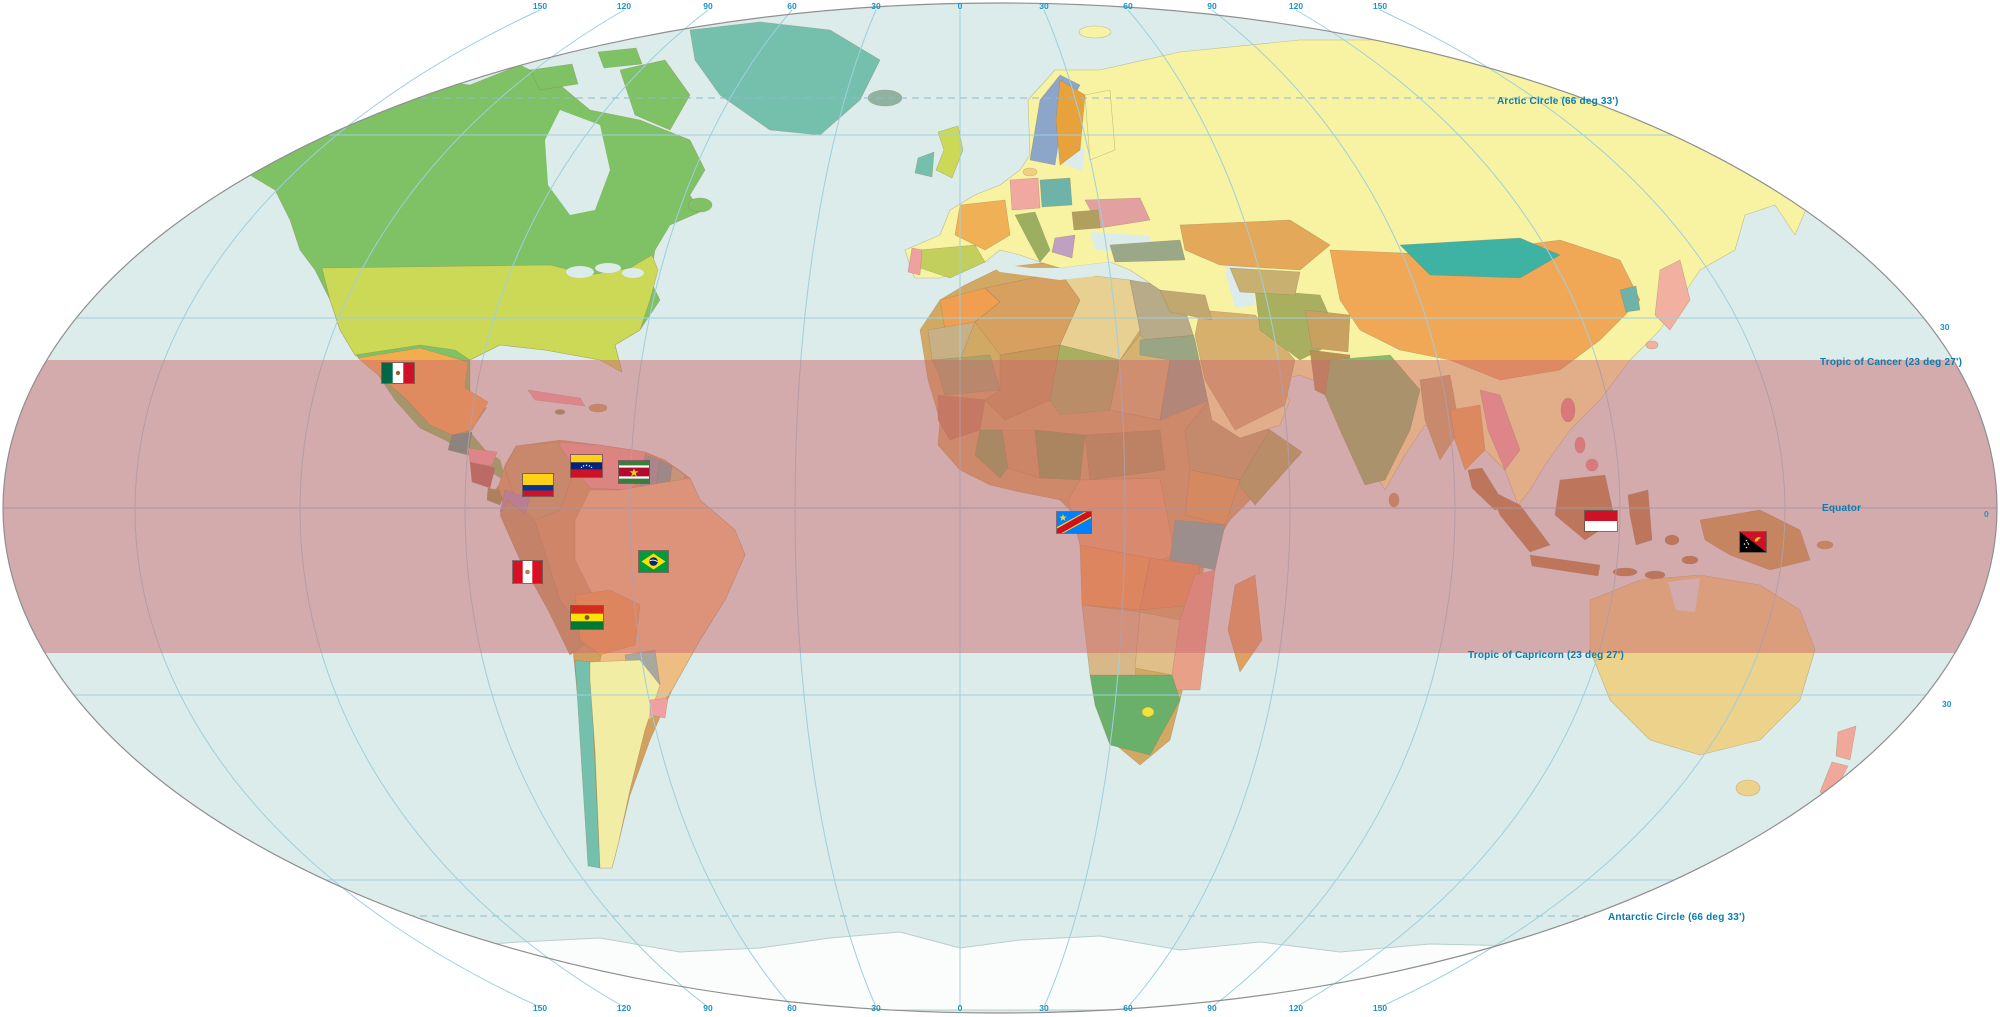 This screenshot has width=2000, height=1017. I want to click on tropic-of-capricorn-label: Tropic of Capricorn (23 deg 27'), so click(1546, 655).